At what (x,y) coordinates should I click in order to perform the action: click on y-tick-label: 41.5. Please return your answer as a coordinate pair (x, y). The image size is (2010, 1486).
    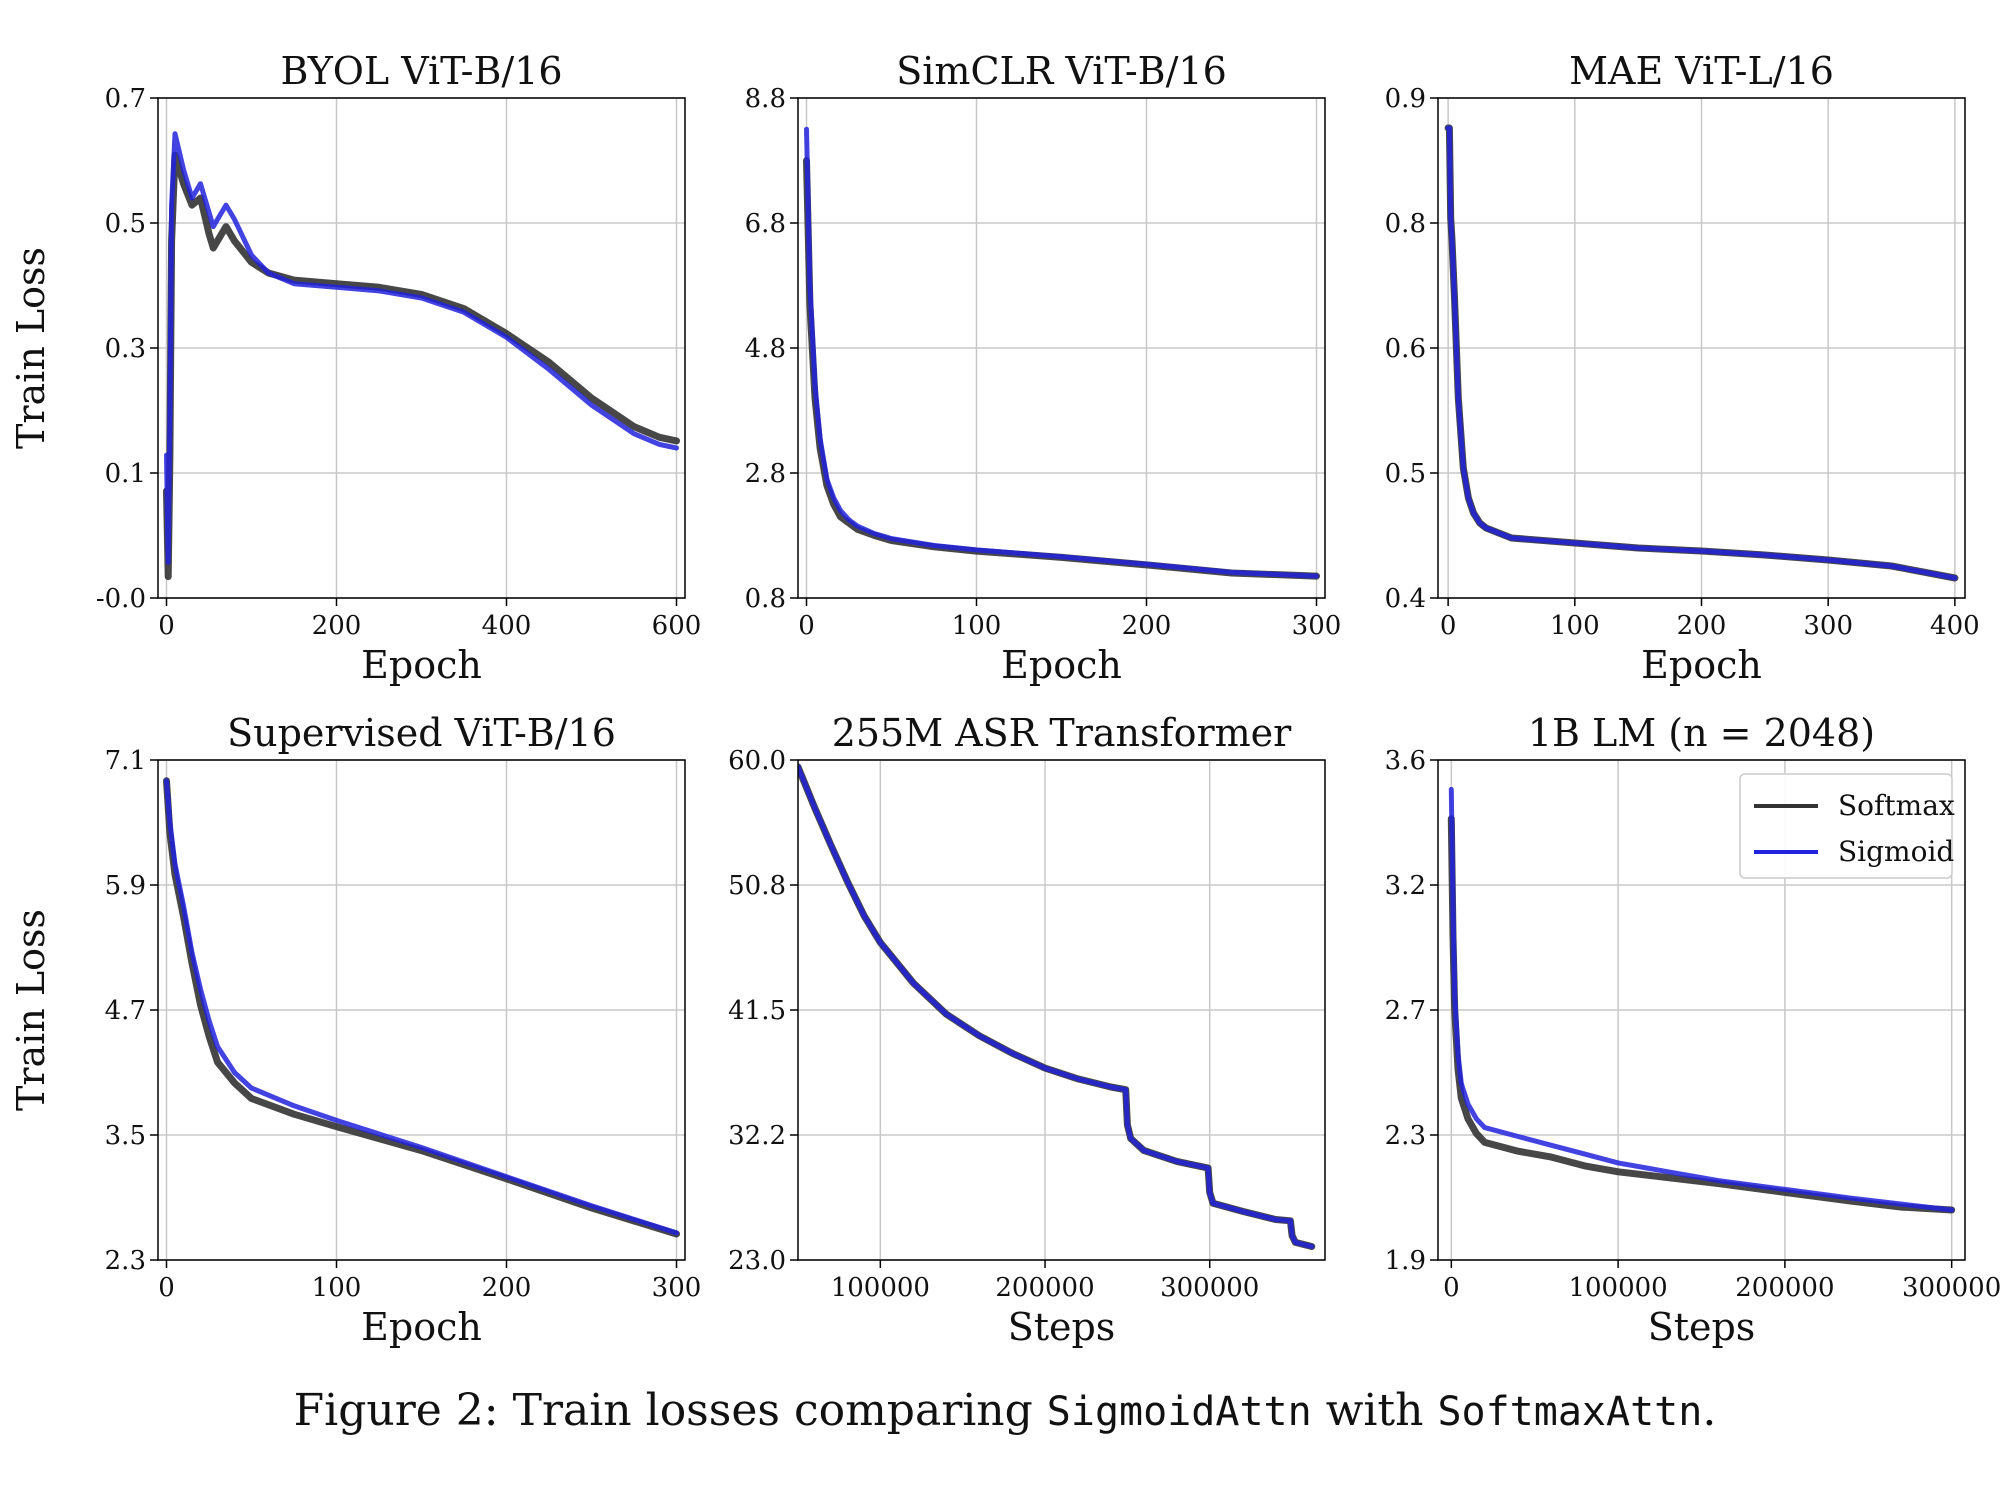
    Looking at the image, I should click on (757, 1011).